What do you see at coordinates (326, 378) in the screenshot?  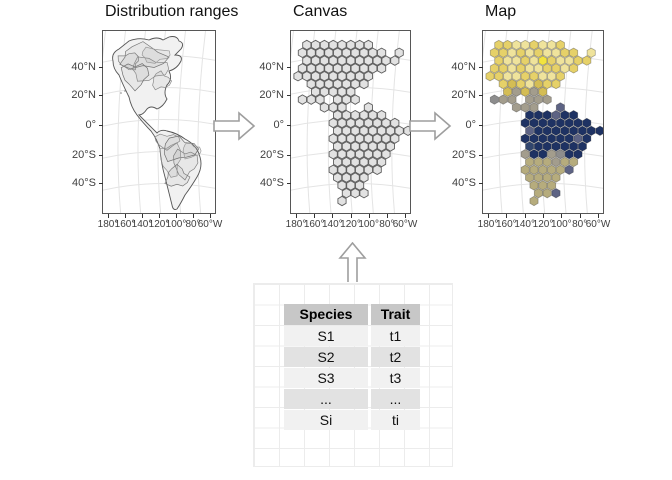 I see `table-cell: S3` at bounding box center [326, 378].